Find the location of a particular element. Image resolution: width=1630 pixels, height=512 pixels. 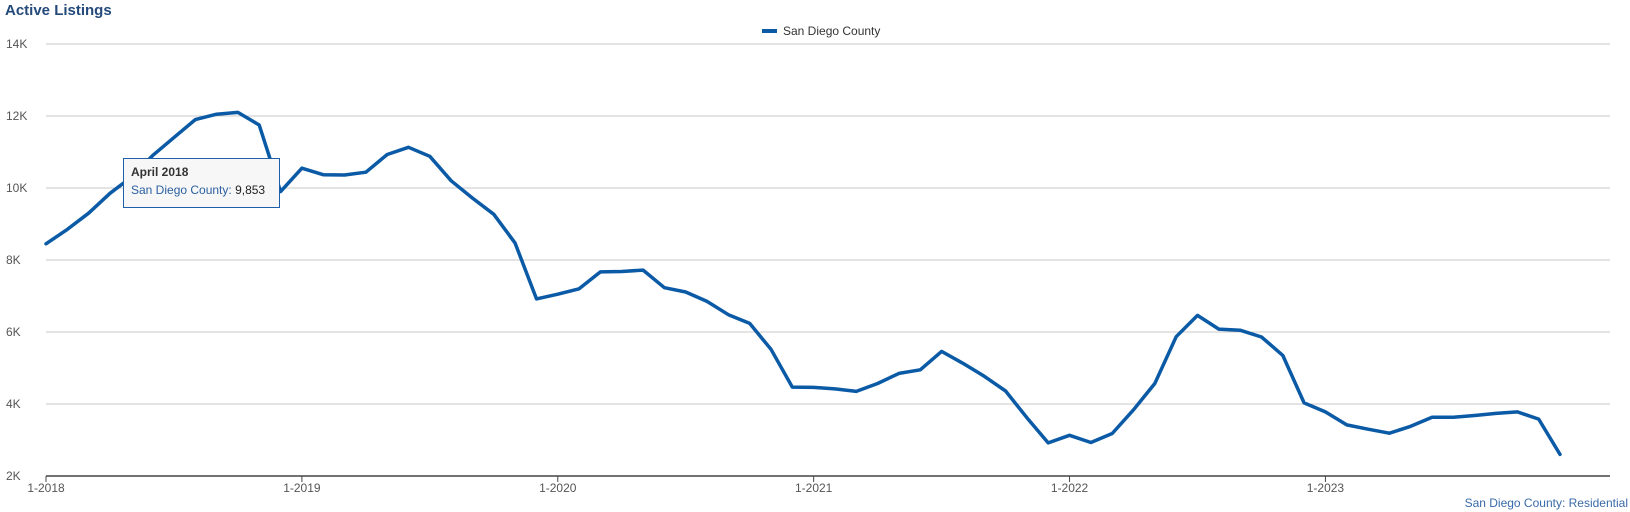

source-note: San Diego County: Residential is located at coordinates (1546, 503).